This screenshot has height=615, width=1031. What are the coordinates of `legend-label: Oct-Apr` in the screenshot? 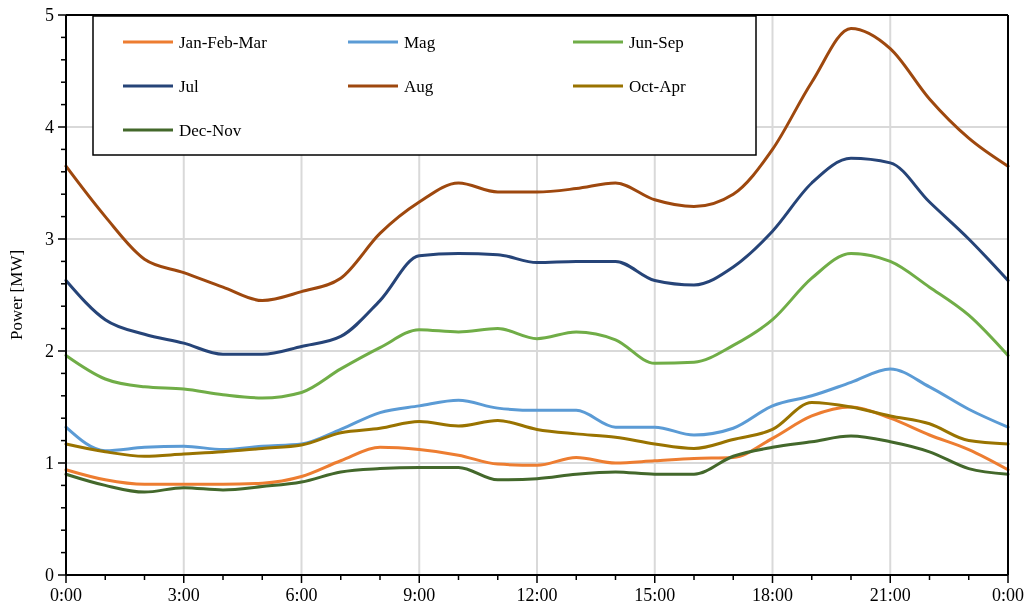 It's located at (657, 86).